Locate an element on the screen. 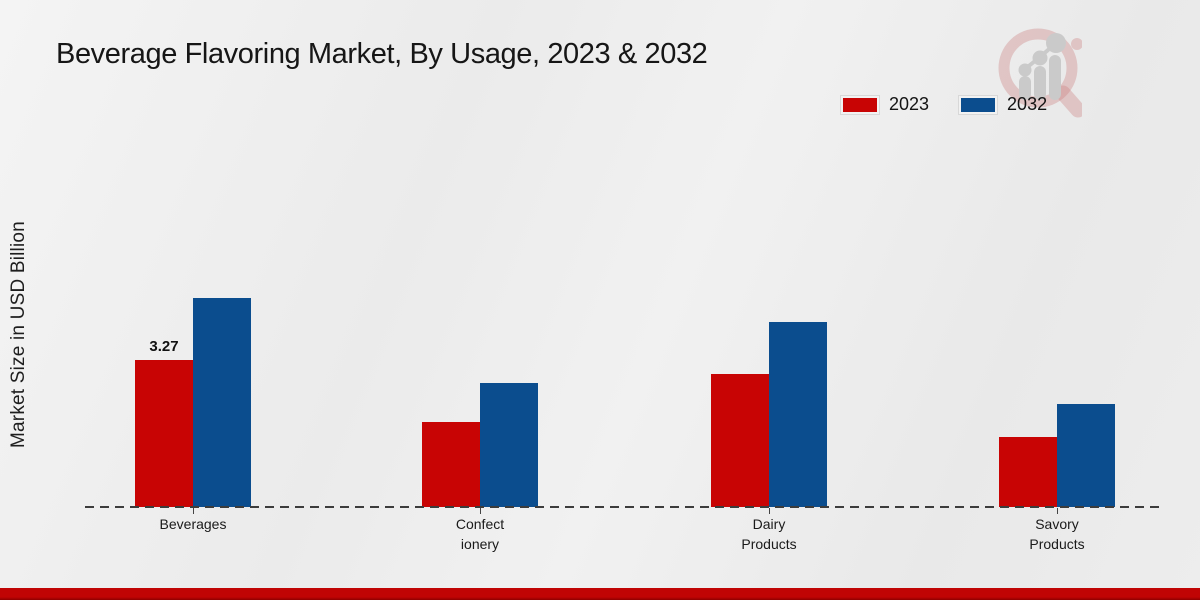 The height and width of the screenshot is (600, 1200). legend: 2023 2032 is located at coordinates (945, 104).